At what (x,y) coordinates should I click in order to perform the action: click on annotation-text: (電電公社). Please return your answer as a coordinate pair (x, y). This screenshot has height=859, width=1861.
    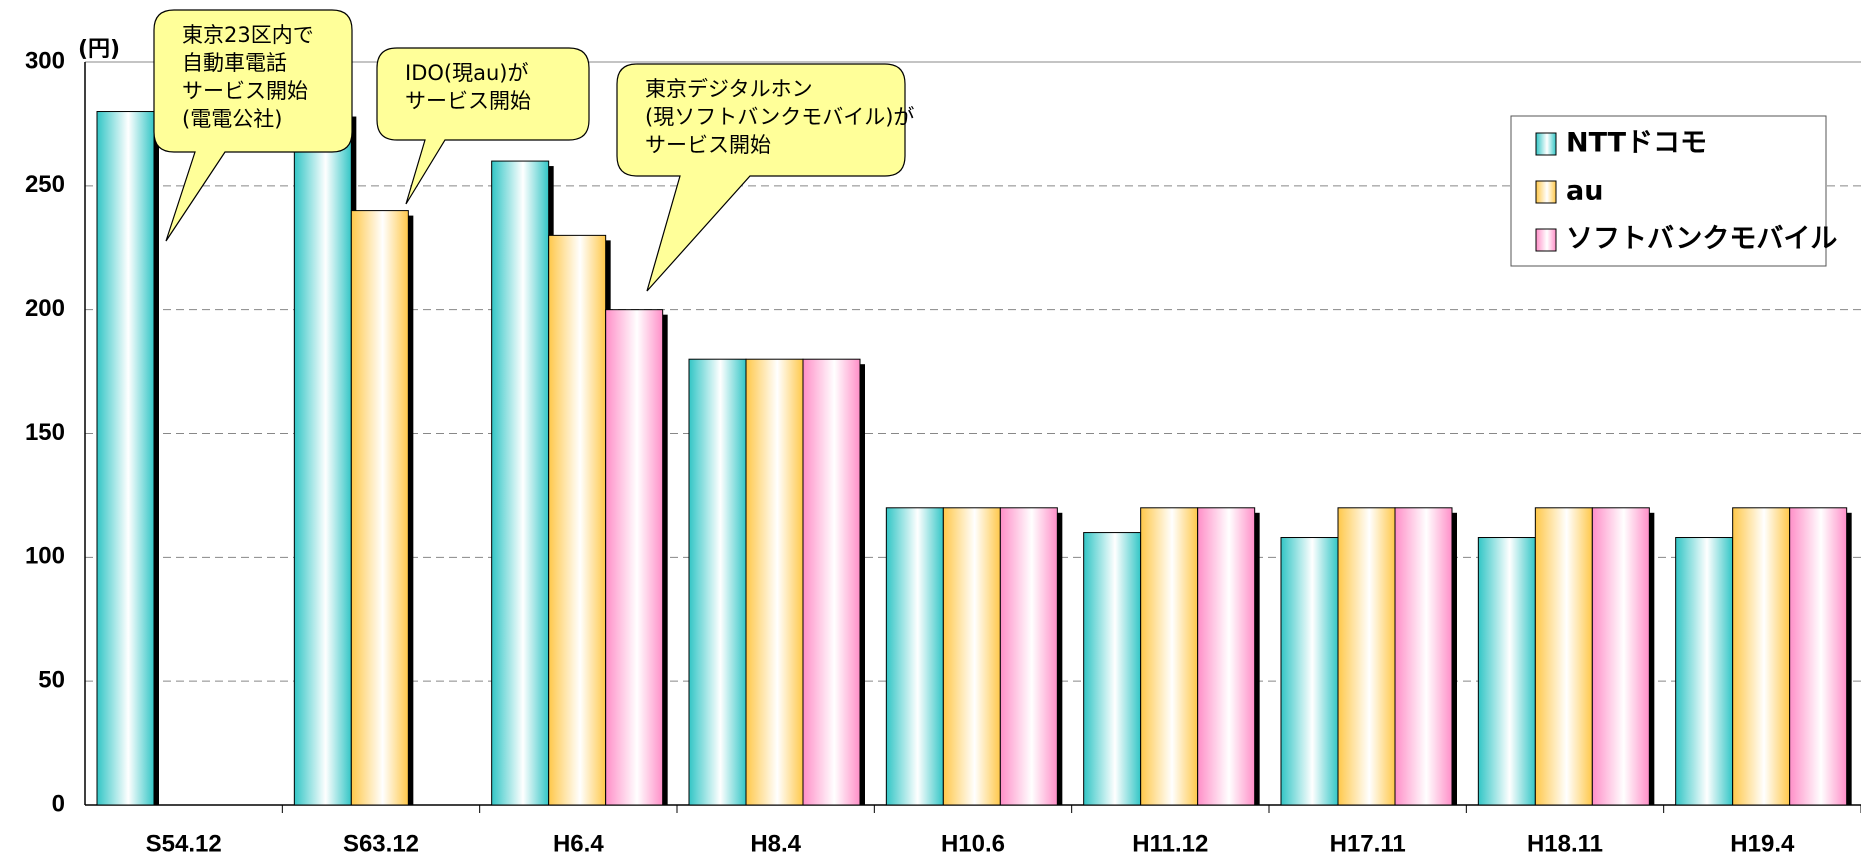
    Looking at the image, I should click on (232, 119).